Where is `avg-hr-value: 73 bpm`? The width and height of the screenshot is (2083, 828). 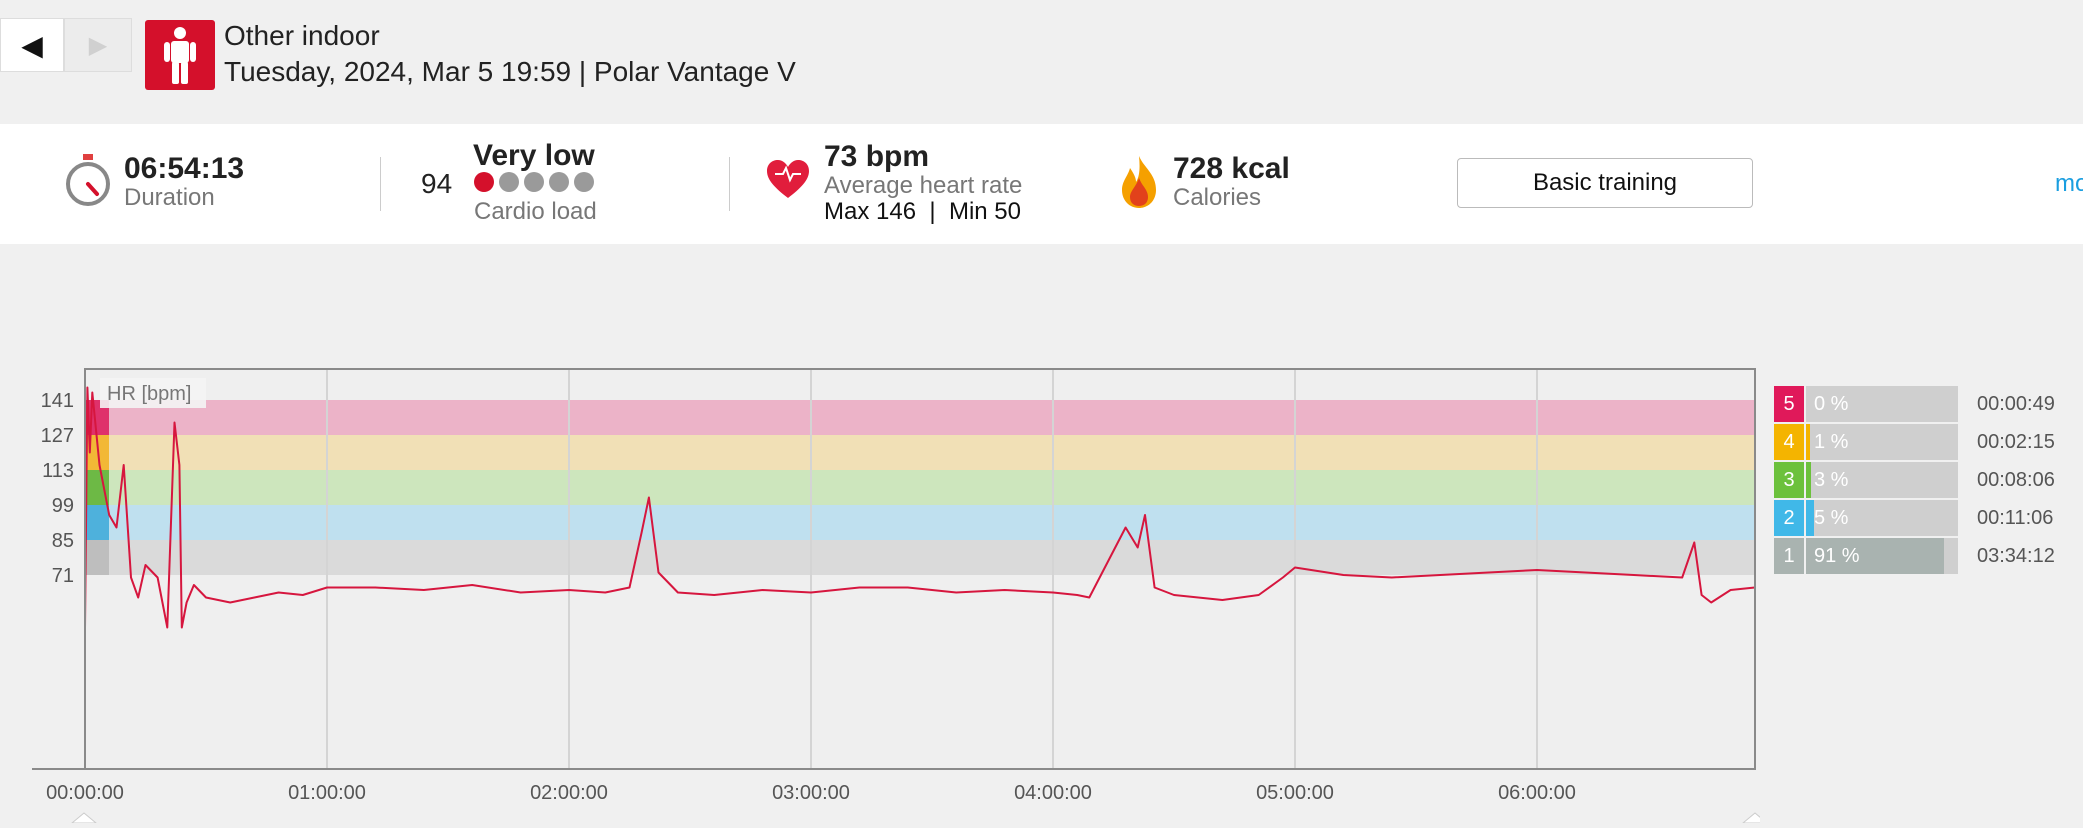 avg-hr-value: 73 bpm is located at coordinates (877, 156).